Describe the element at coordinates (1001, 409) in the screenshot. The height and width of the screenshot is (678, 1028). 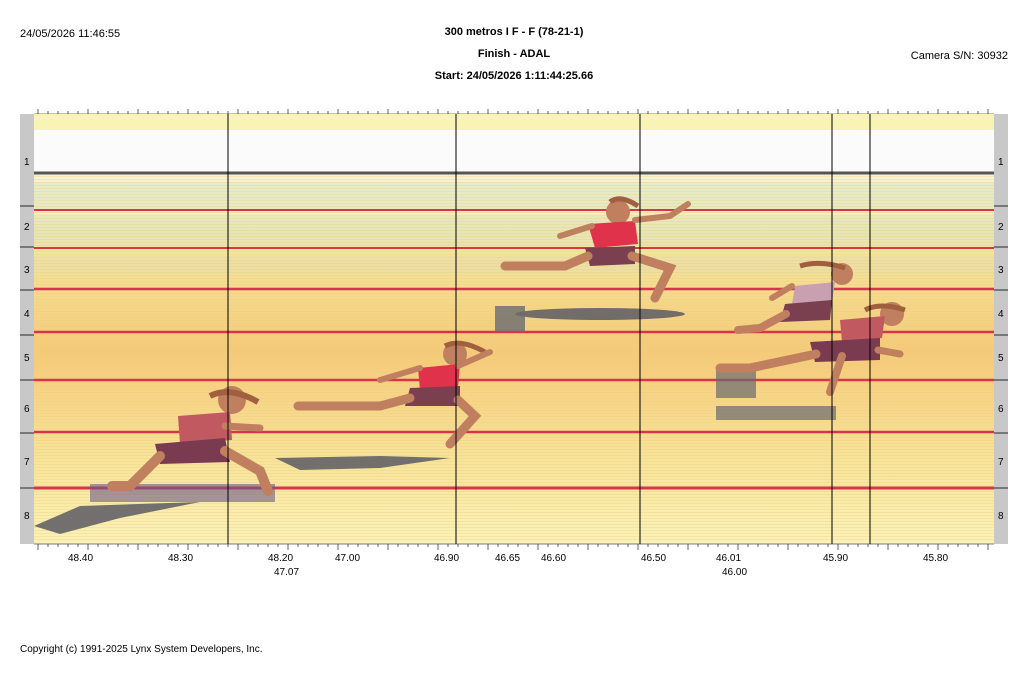
I see `lane-label-right-6: 6` at that location.